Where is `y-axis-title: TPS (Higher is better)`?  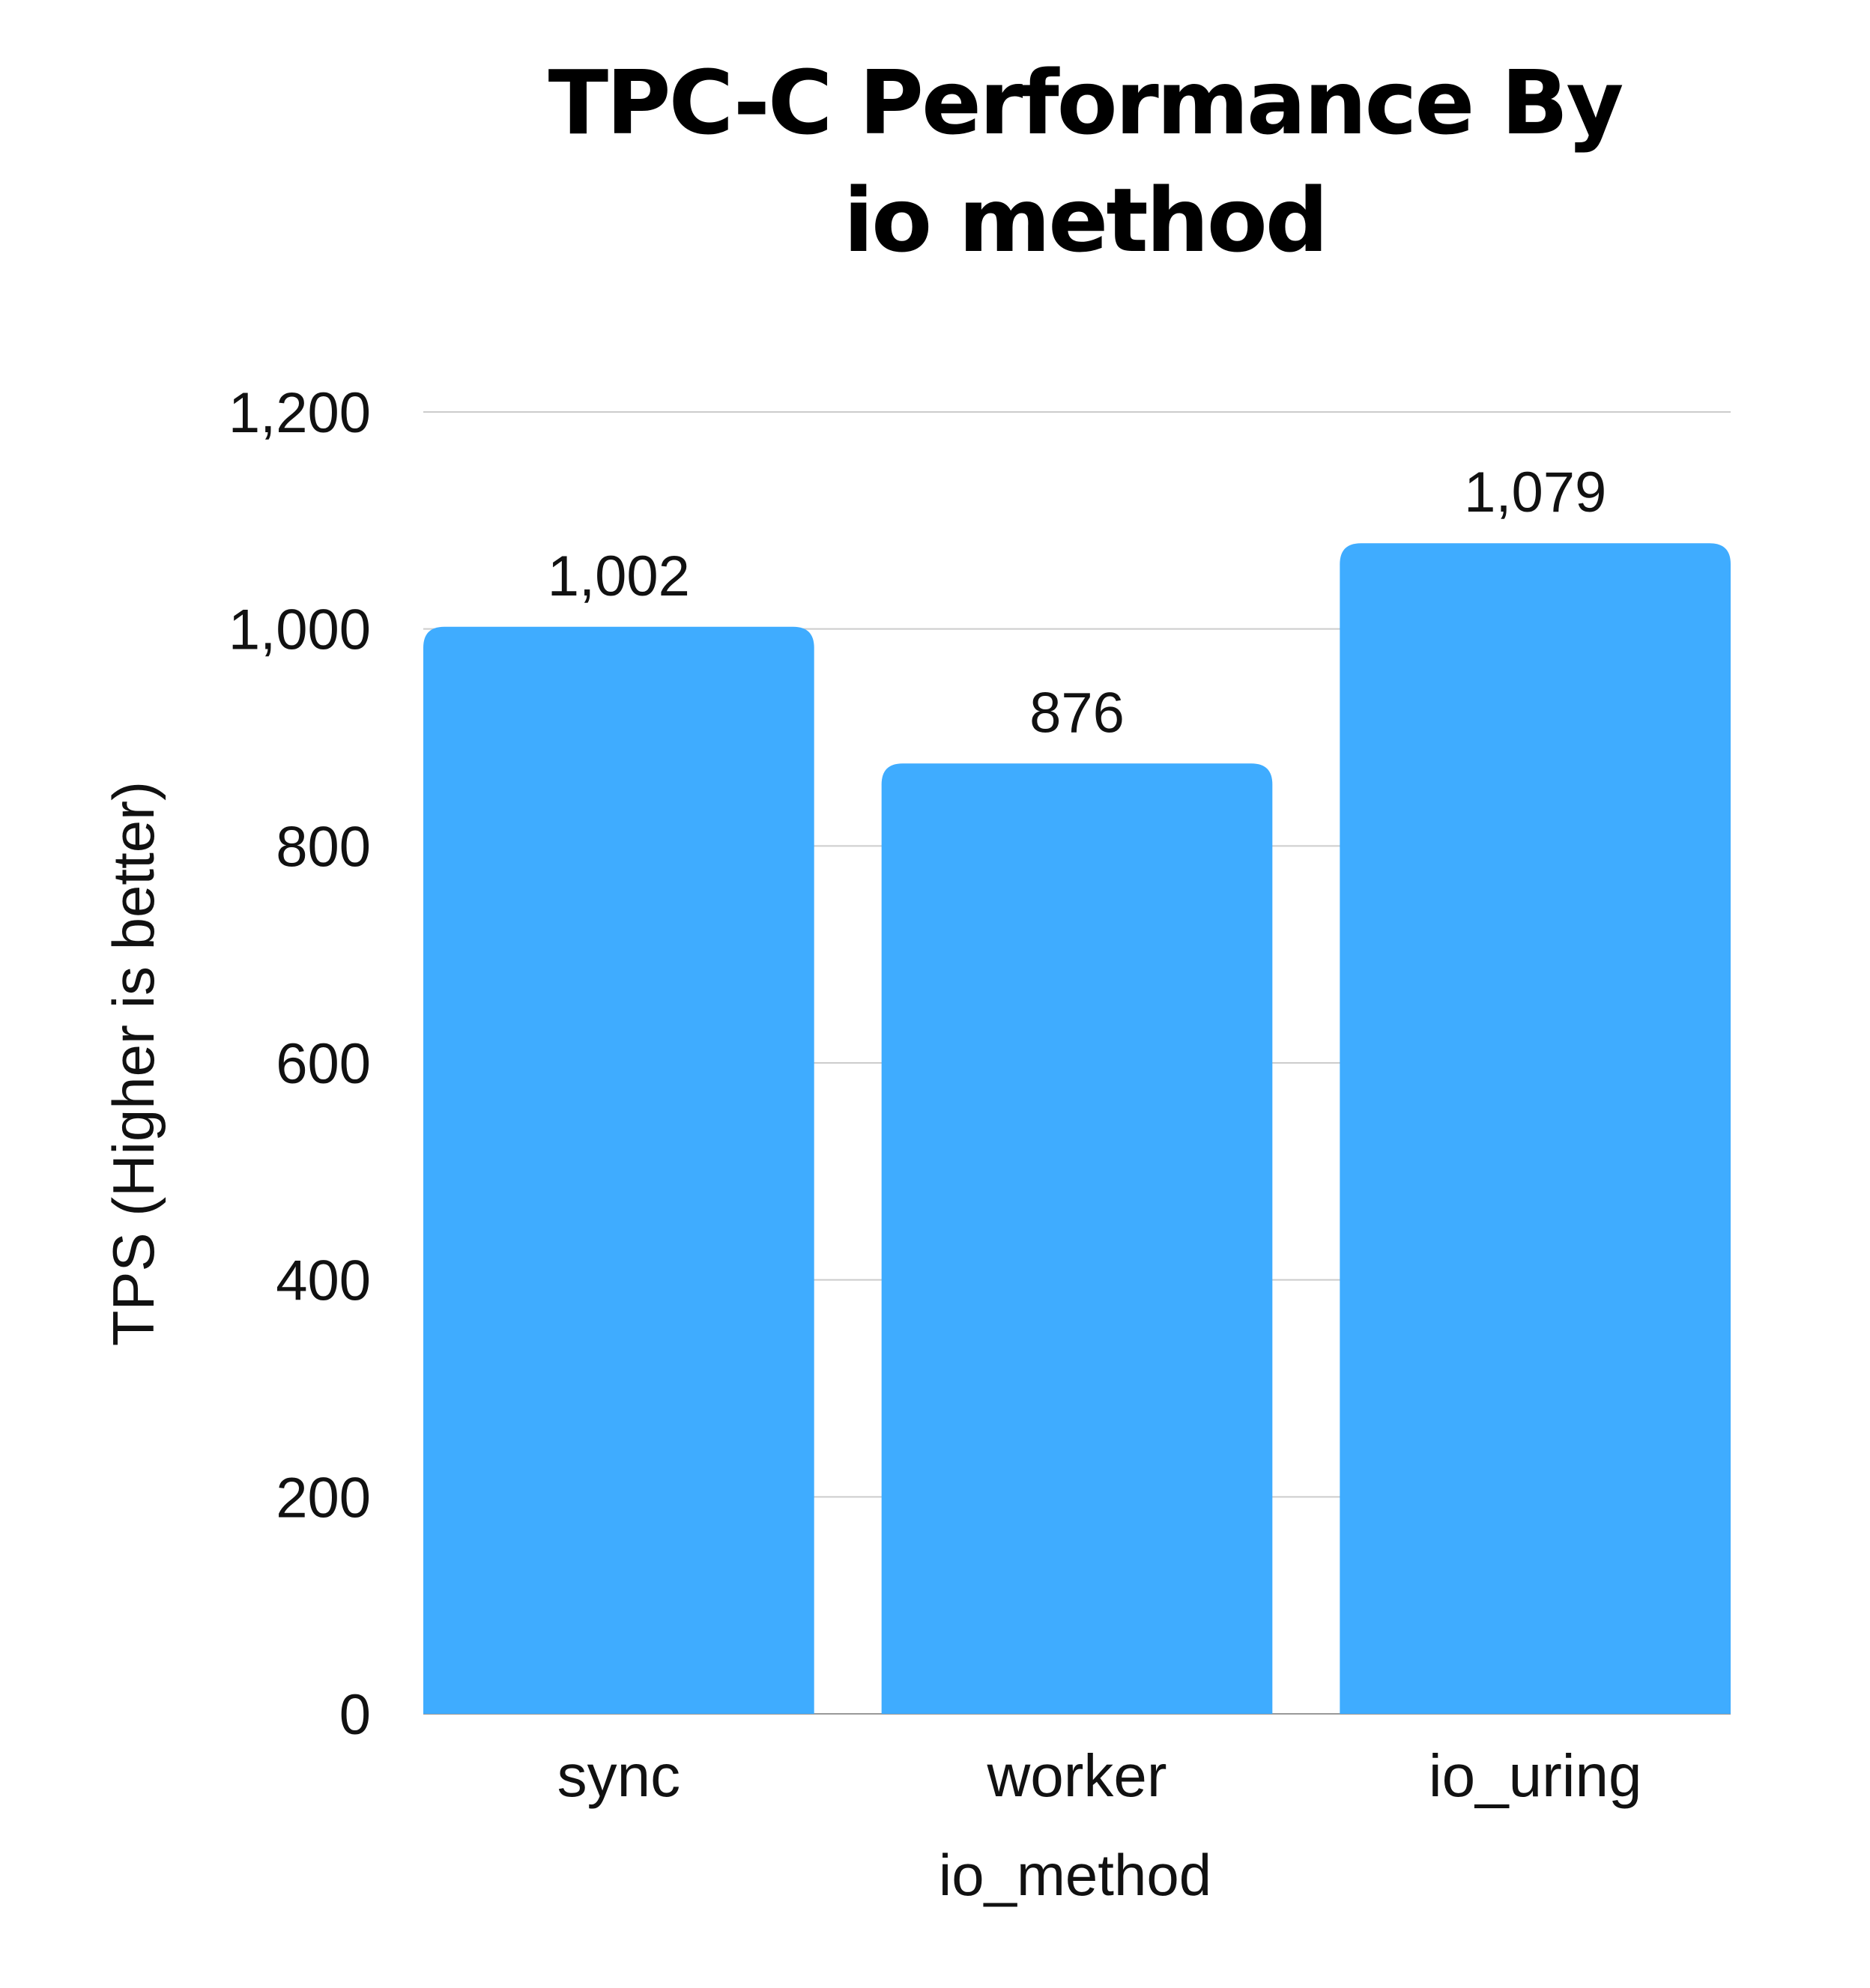 y-axis-title: TPS (Higher is better) is located at coordinates (133, 1063).